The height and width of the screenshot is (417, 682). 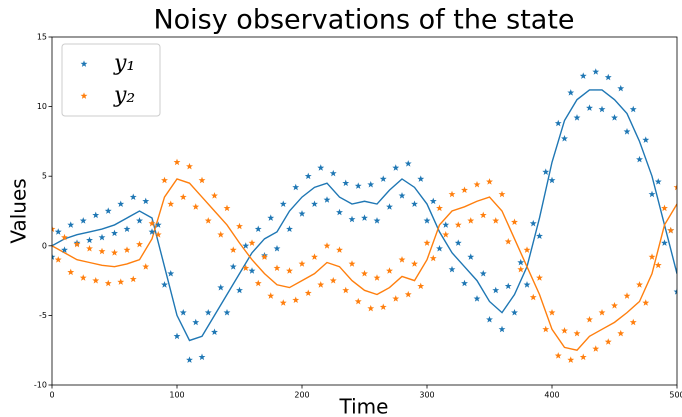 I want to click on x-tick-label: 500, so click(x=675, y=395).